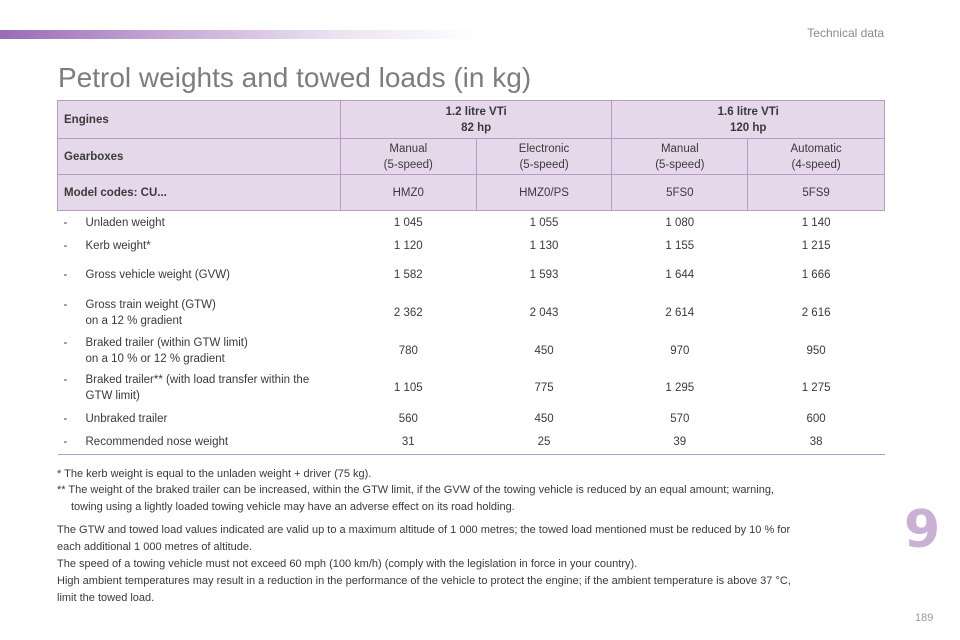 The height and width of the screenshot is (640, 960). I want to click on row-label-line: Braked trailer (within GTW limit), so click(166, 343).